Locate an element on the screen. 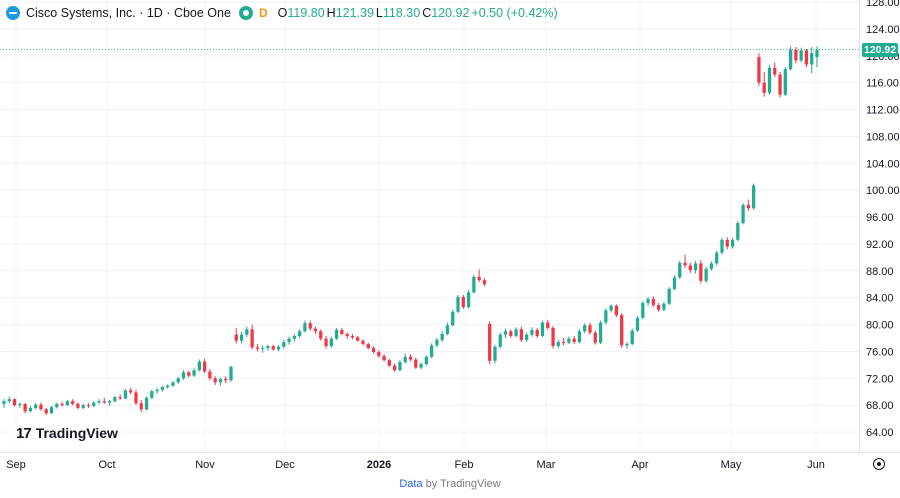  price-tick-label: 72.00 is located at coordinates (880, 379).